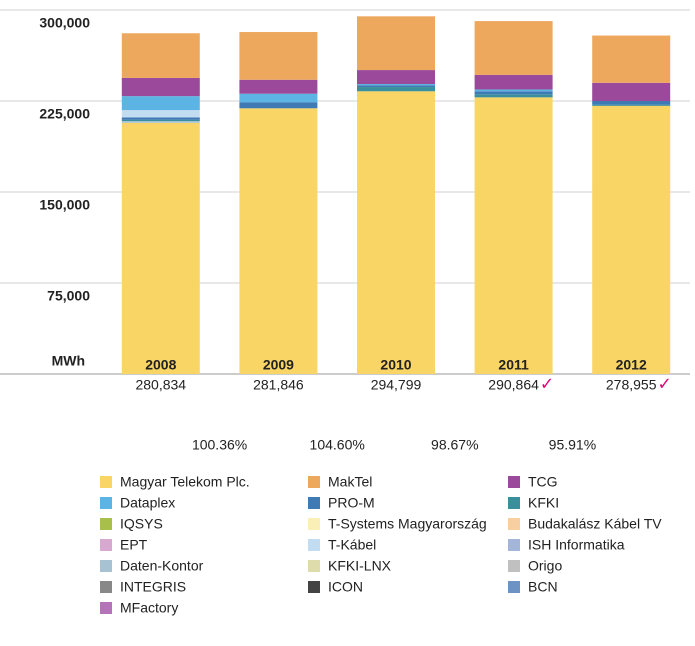 Image resolution: width=695 pixels, height=646 pixels. What do you see at coordinates (147, 503) in the screenshot?
I see `legend-label: Dataplex` at bounding box center [147, 503].